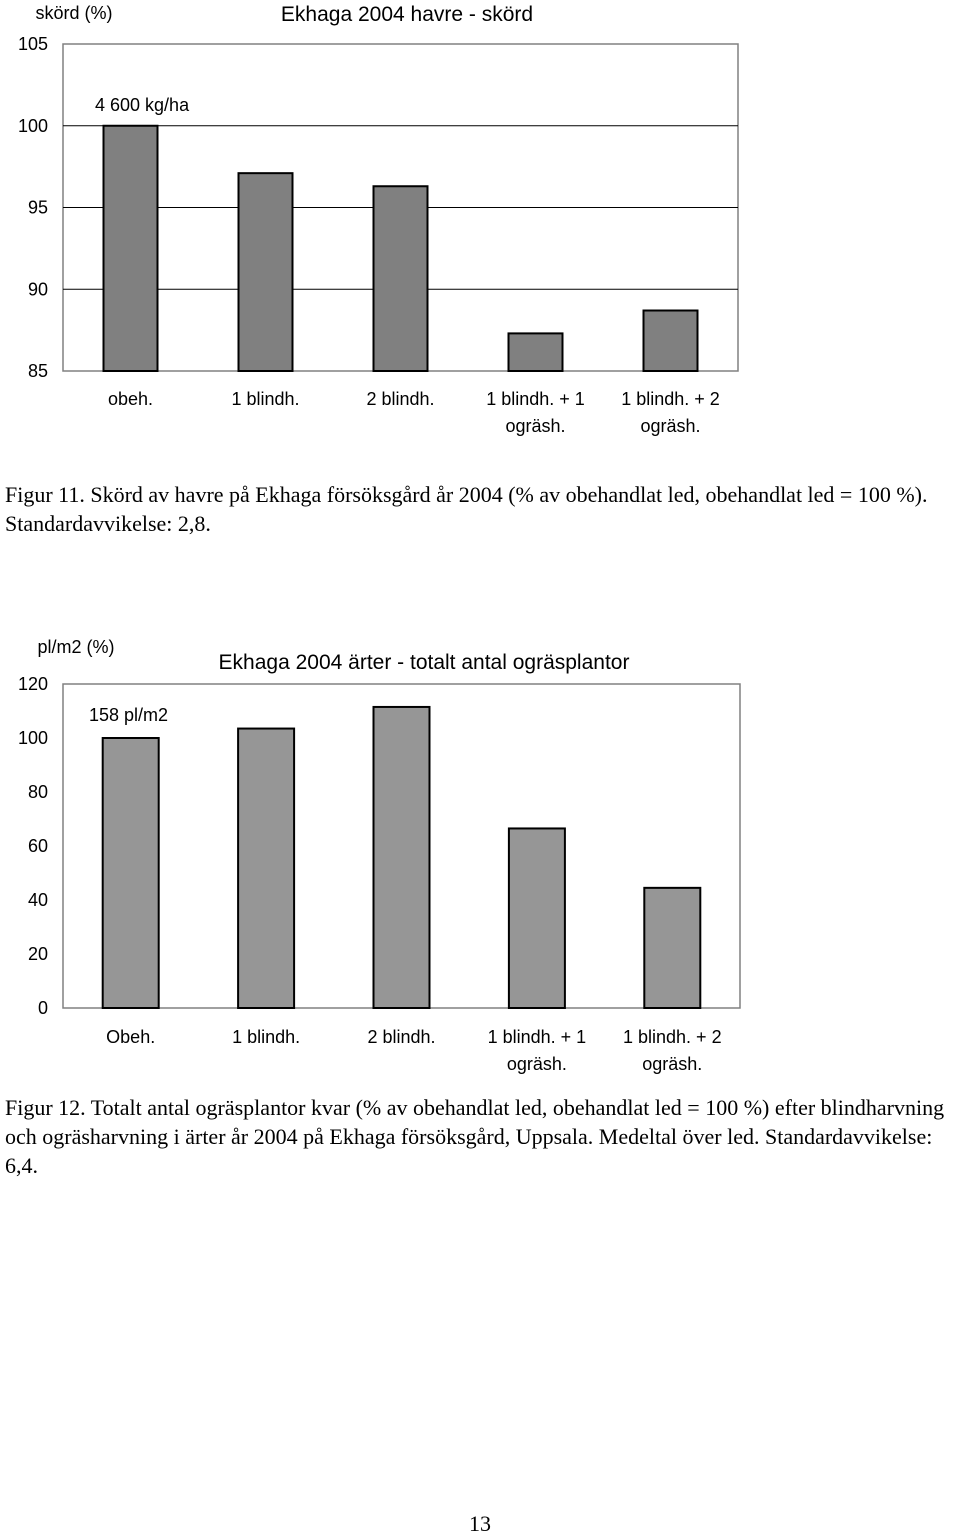 Image resolution: width=960 pixels, height=1537 pixels. Describe the element at coordinates (38, 954) in the screenshot. I see `y-tick-label: 20` at that location.